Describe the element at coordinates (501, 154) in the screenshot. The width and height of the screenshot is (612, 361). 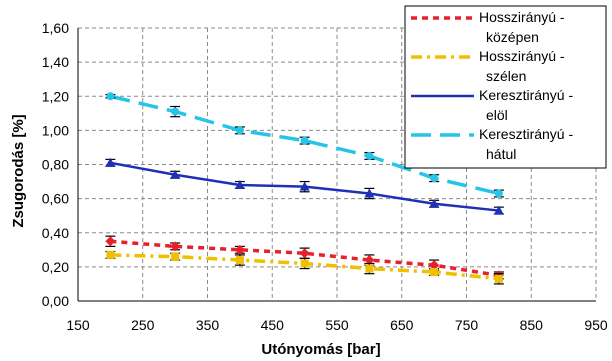
I see `legend-label: hátul` at that location.